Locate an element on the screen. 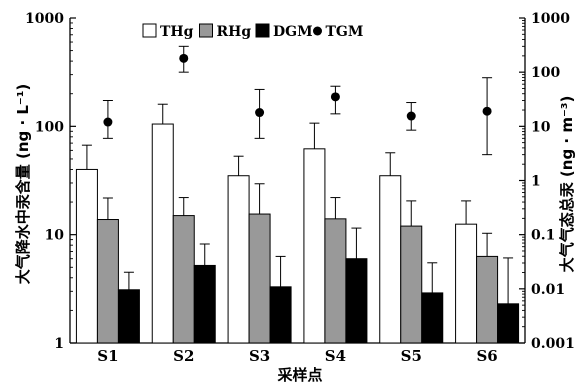 The height and width of the screenshot is (383, 587). y-axis-title-left: 大气降水中汞含量 (ng · L⁻¹) is located at coordinates (23, 184).